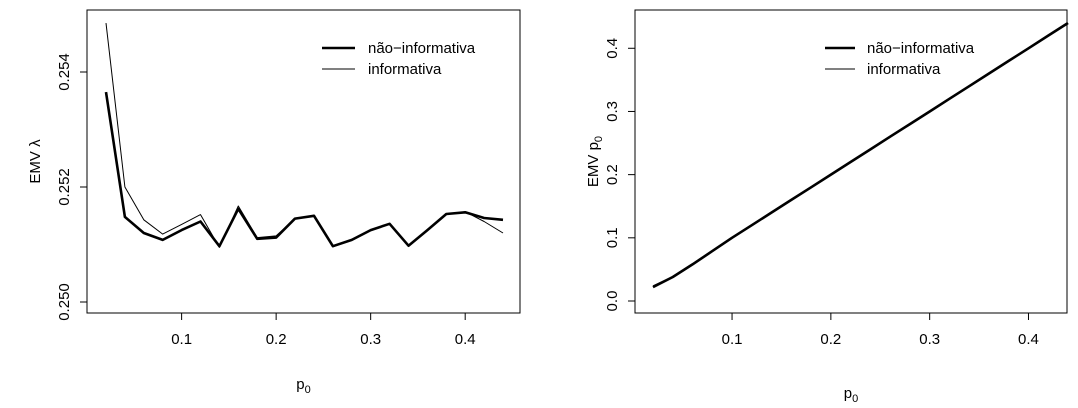 The height and width of the screenshot is (408, 1078). What do you see at coordinates (612, 48) in the screenshot?
I see `y-tick-label: 0.4` at bounding box center [612, 48].